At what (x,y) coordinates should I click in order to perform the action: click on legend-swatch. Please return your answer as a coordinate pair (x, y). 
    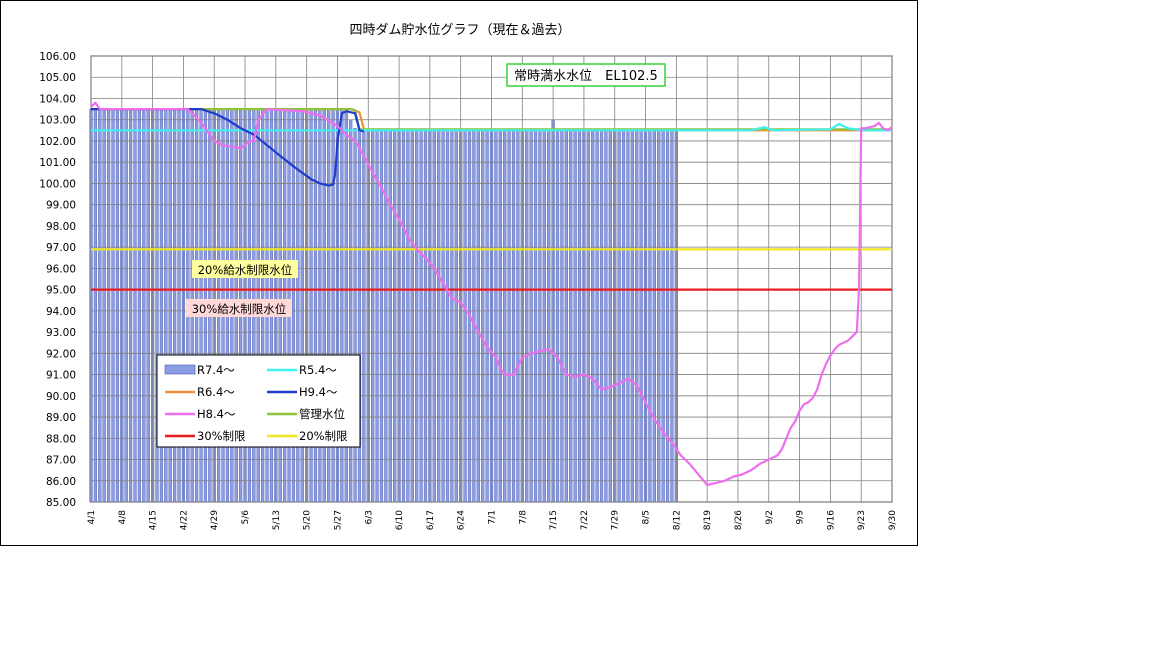
    Looking at the image, I should click on (180, 369).